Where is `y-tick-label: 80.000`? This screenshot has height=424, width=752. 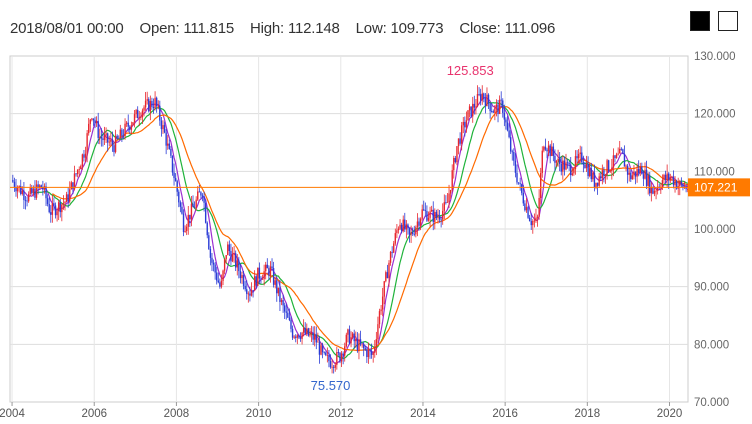
y-tick-label: 80.000 is located at coordinates (711, 345).